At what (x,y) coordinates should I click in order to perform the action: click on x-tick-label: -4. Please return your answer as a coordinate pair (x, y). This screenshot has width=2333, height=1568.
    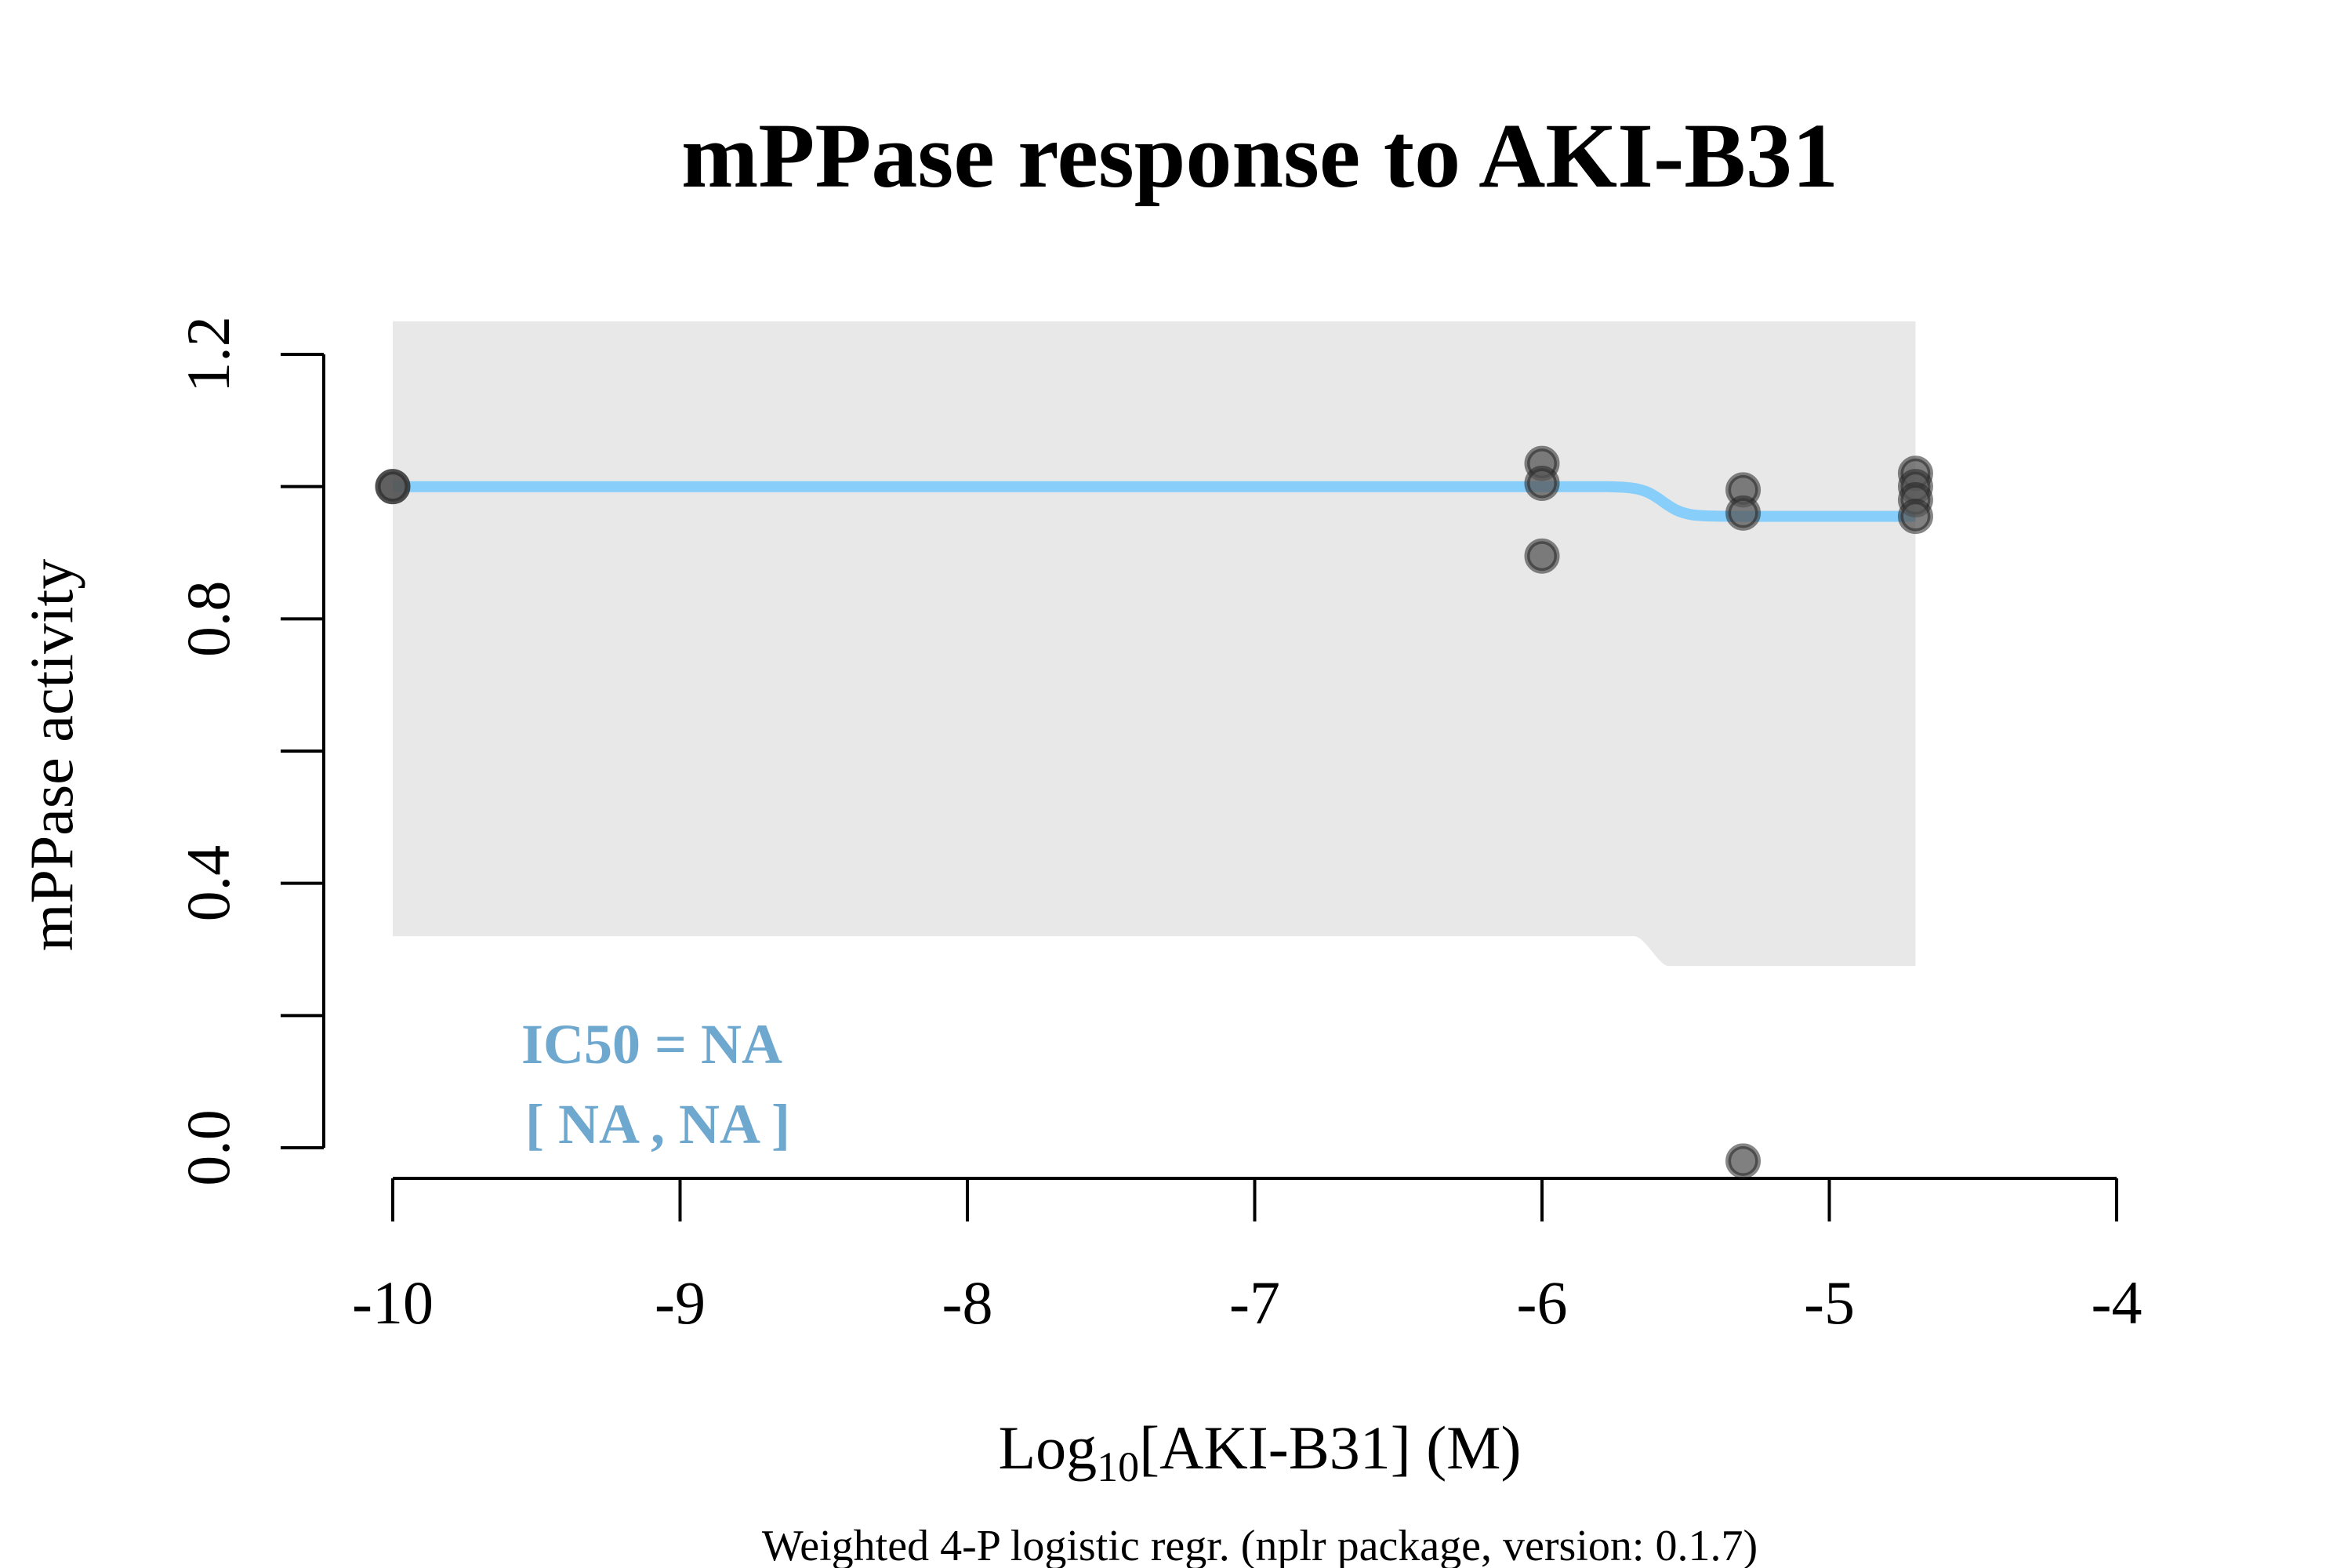
    Looking at the image, I should click on (2117, 1303).